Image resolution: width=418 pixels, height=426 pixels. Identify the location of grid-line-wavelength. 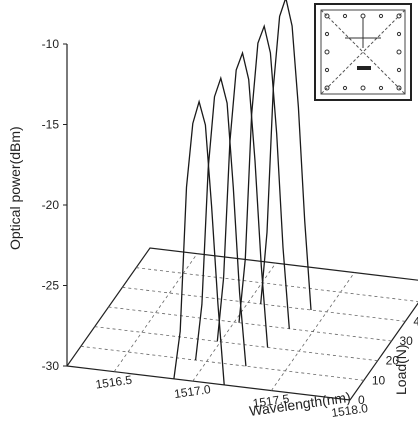
(313, 331).